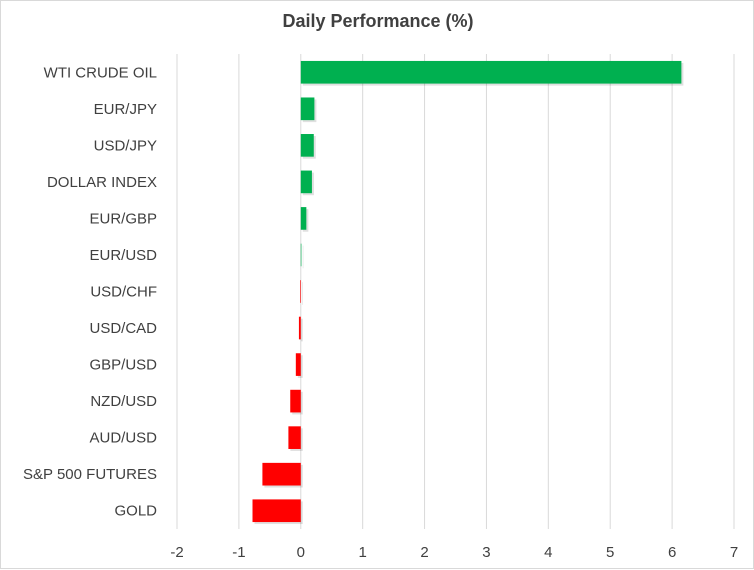 This screenshot has width=754, height=570. What do you see at coordinates (548, 552) in the screenshot?
I see `x-tick-label: 4` at bounding box center [548, 552].